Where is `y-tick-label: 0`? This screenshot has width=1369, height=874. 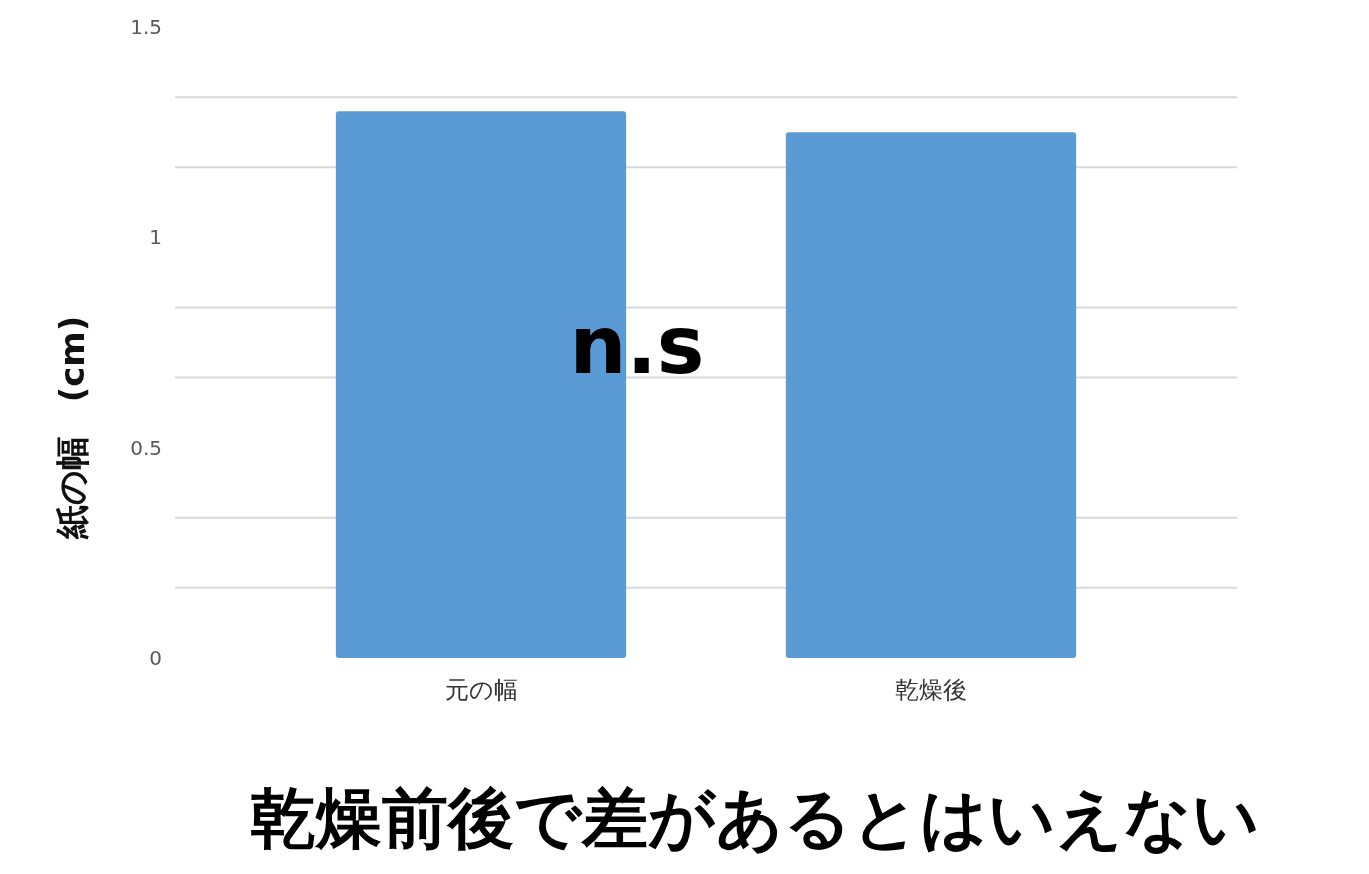 y-tick-label: 0 is located at coordinates (155, 658).